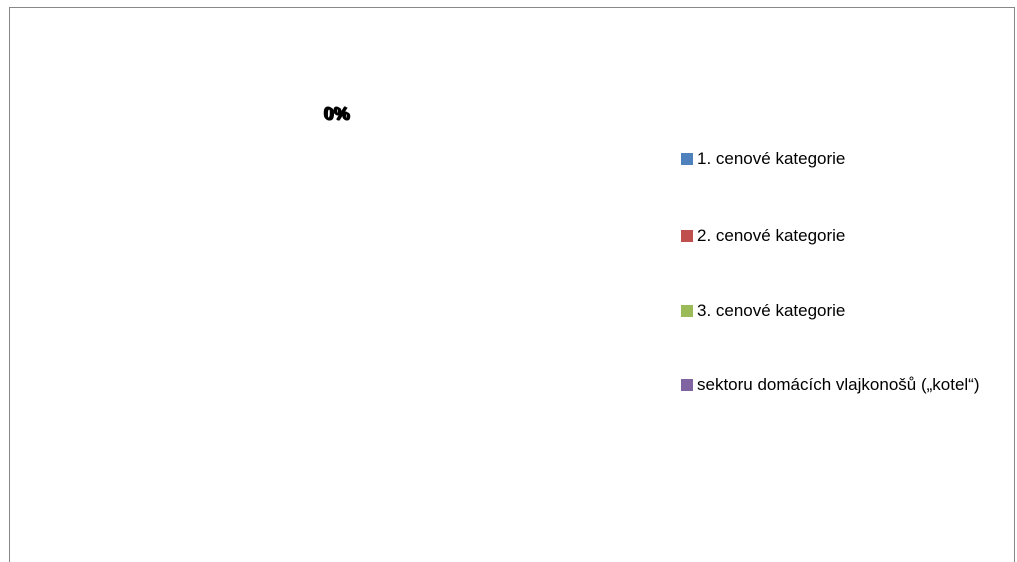 The height and width of the screenshot is (562, 1017). Describe the element at coordinates (838, 384) in the screenshot. I see `legend-label: sektoru domácích vlajkonošů („kotel“)` at that location.